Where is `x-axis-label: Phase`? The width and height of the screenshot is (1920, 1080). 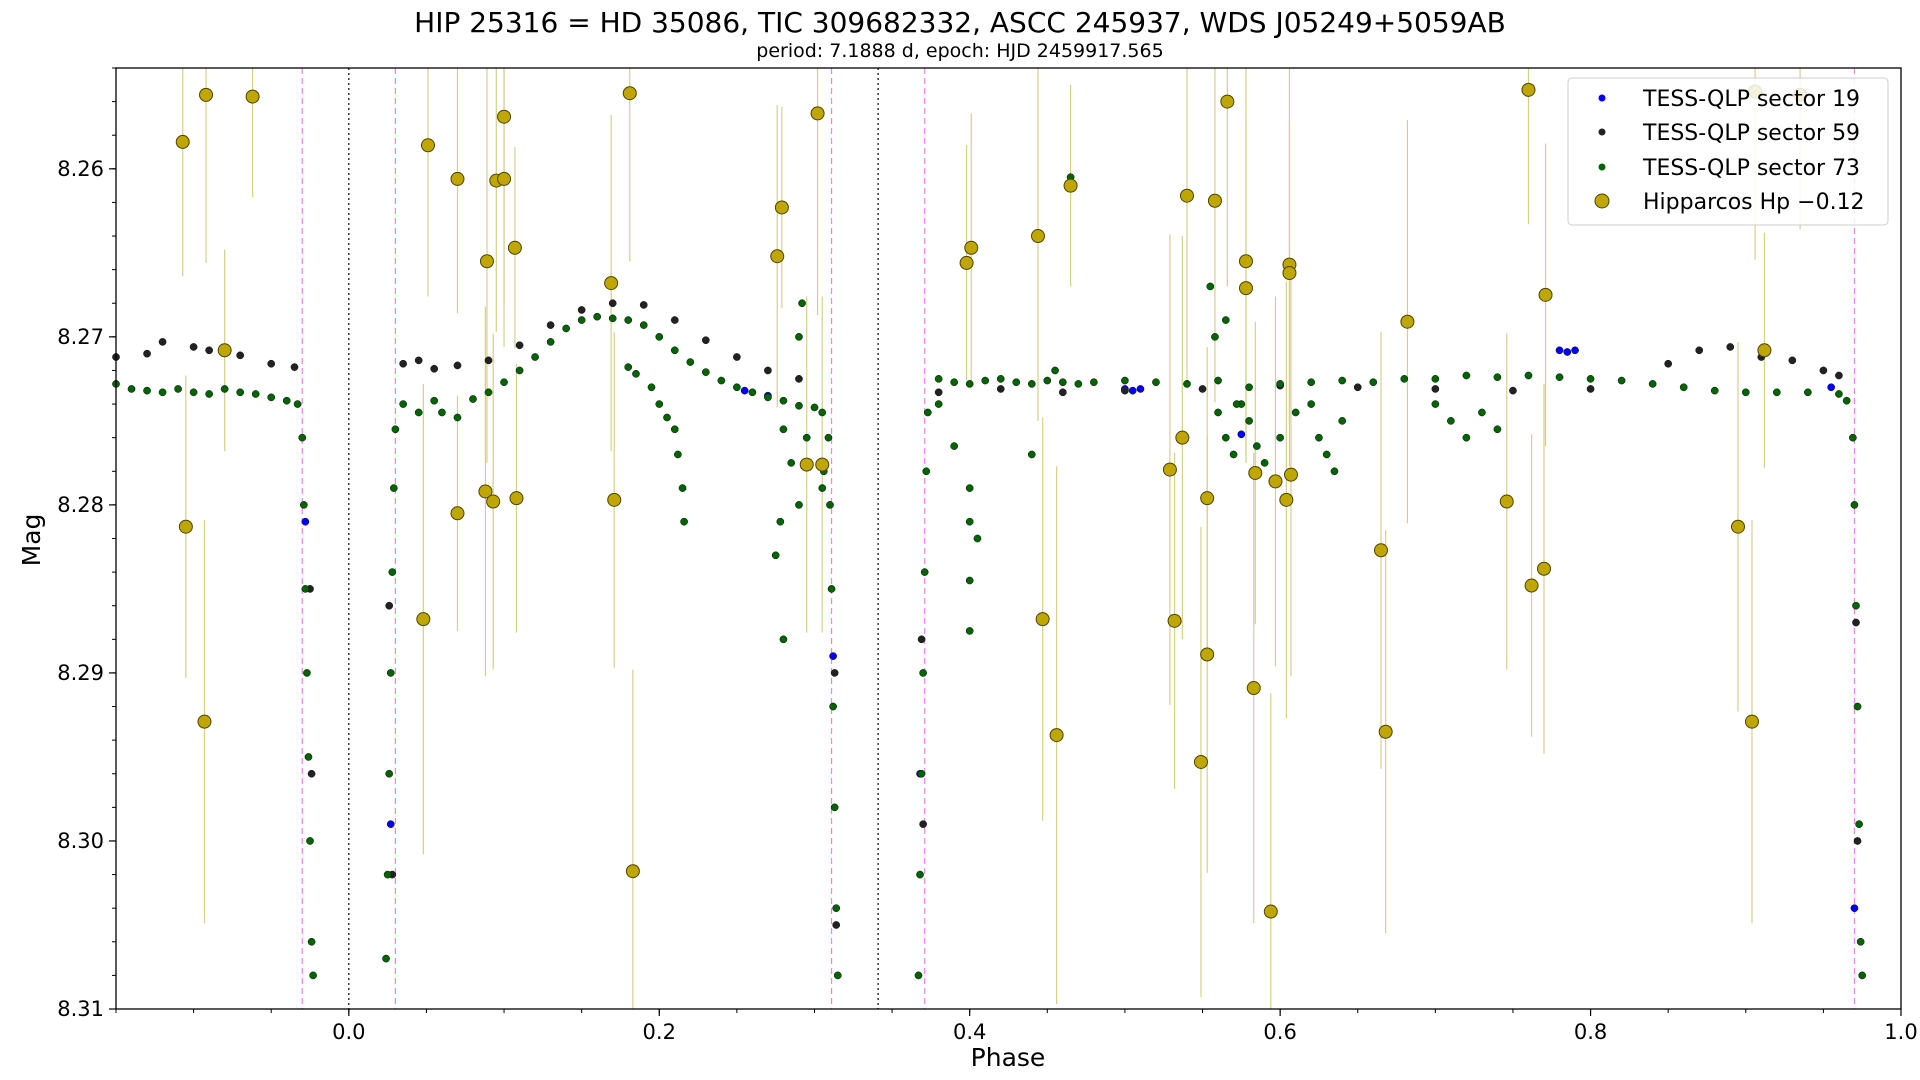
x-axis-label: Phase is located at coordinates (1008, 1057).